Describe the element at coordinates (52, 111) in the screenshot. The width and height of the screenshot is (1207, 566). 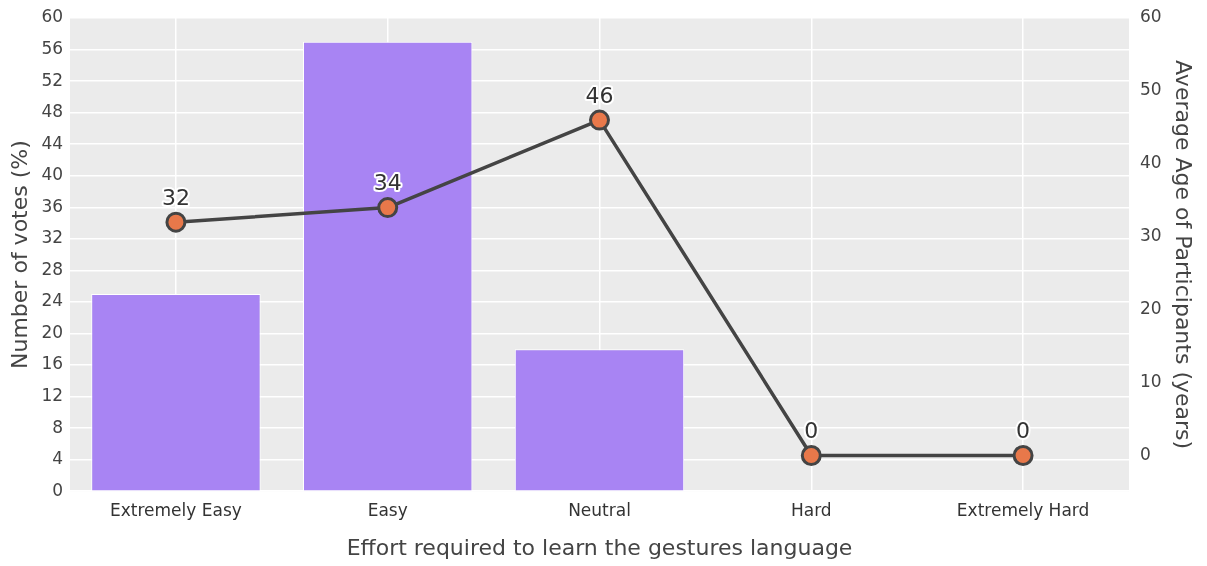
I see `y-tick-label: 48` at that location.